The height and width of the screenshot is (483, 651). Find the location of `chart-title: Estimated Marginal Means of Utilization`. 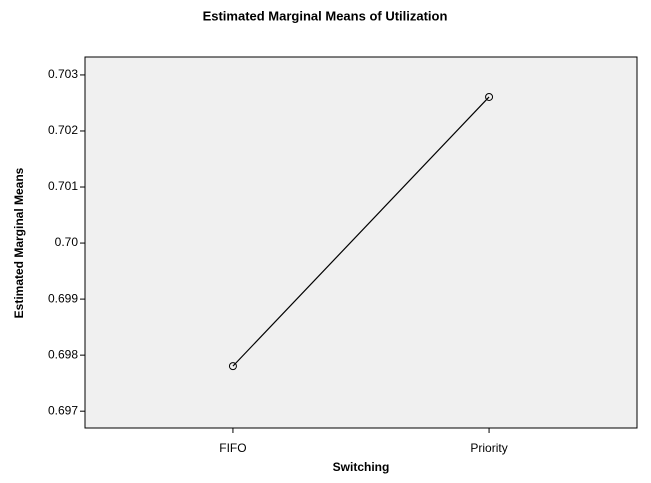

chart-title: Estimated Marginal Means of Utilization is located at coordinates (325, 15).